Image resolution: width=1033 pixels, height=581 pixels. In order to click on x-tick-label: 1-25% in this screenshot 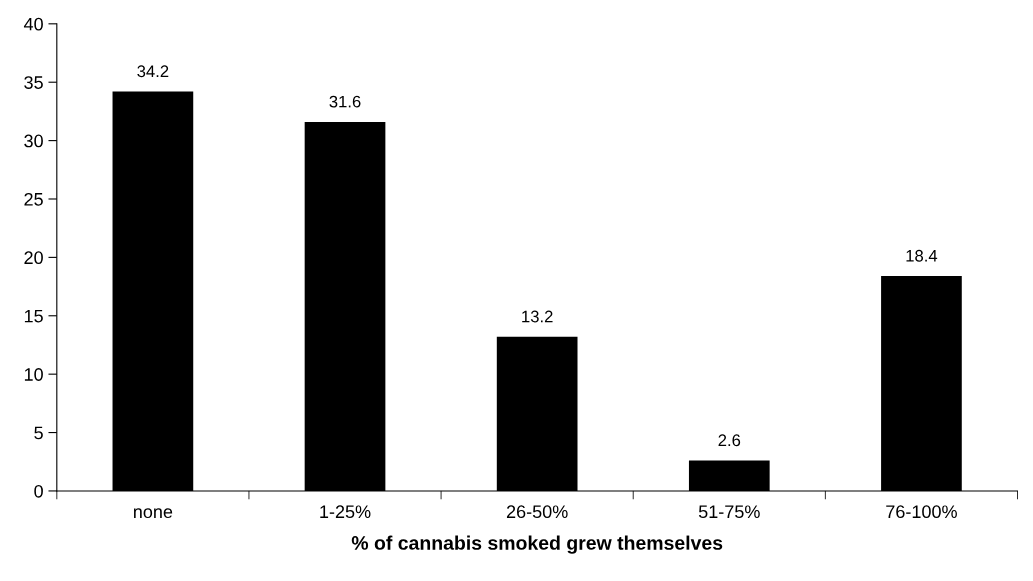, I will do `click(345, 512)`.